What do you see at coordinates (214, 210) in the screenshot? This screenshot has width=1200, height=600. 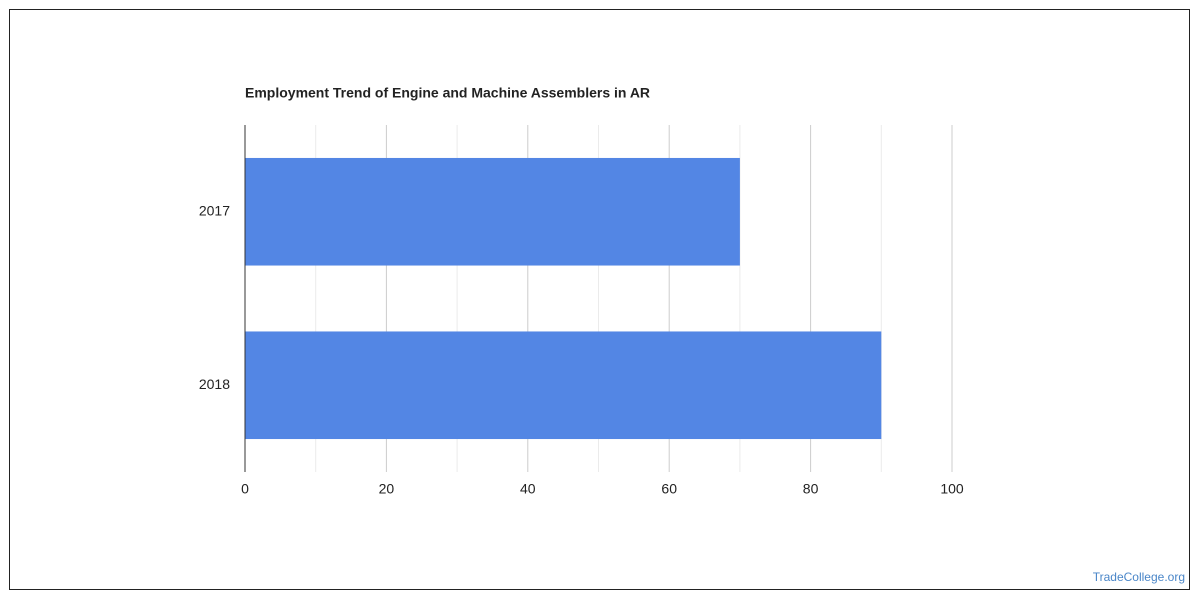 I see `y-tick-label: 2017` at bounding box center [214, 210].